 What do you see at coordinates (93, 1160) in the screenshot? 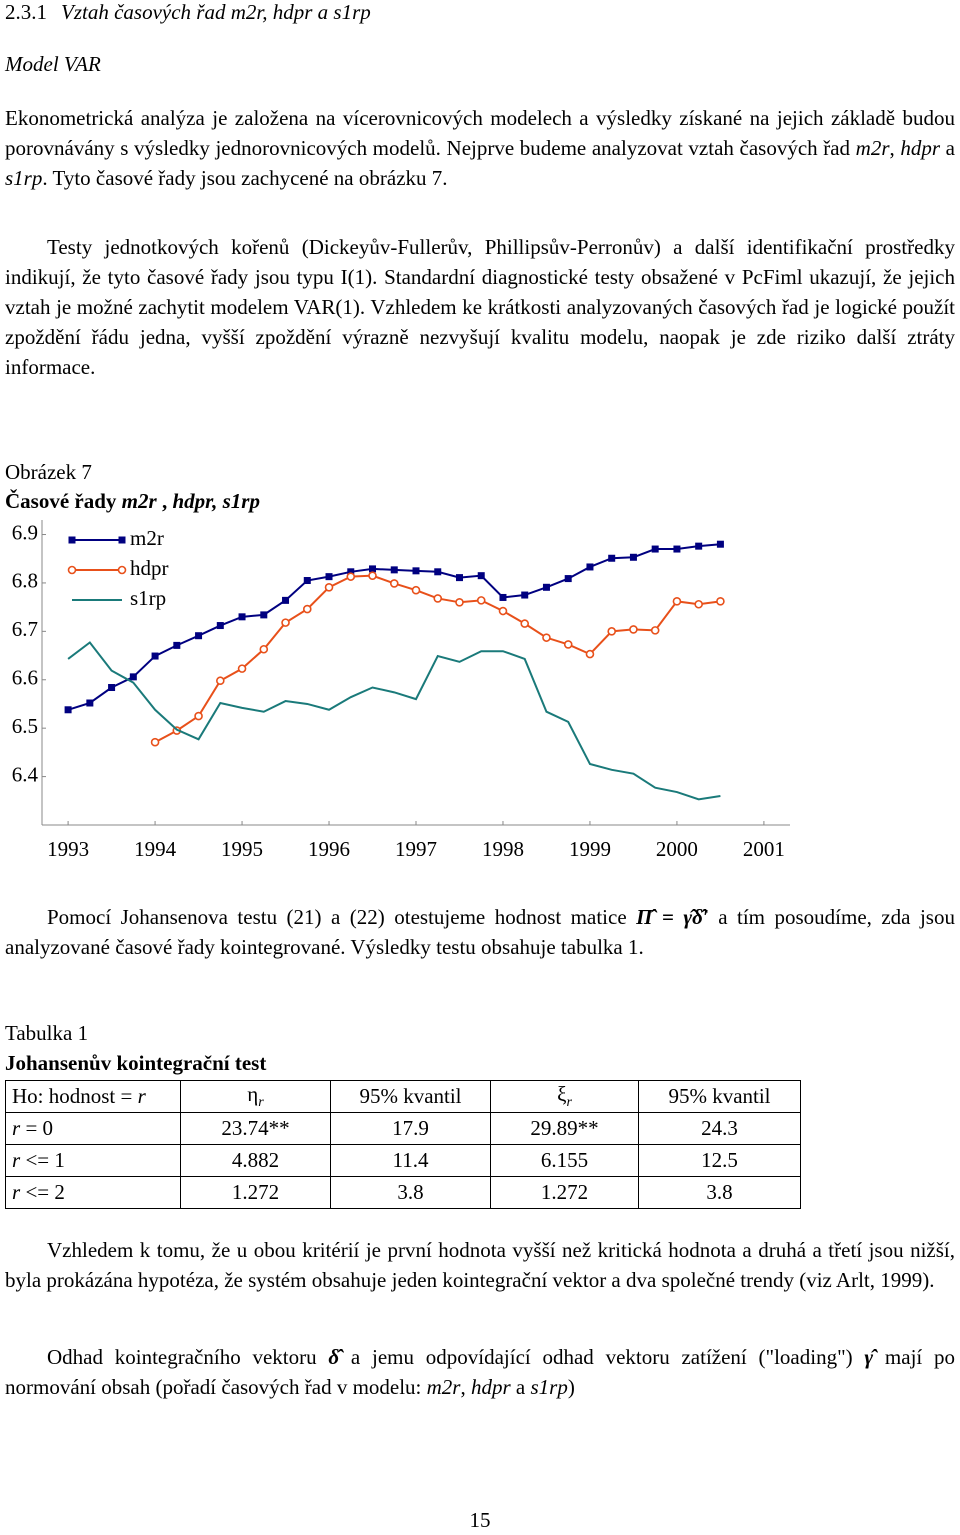
I see `table-cell: r <= 1` at bounding box center [93, 1160].